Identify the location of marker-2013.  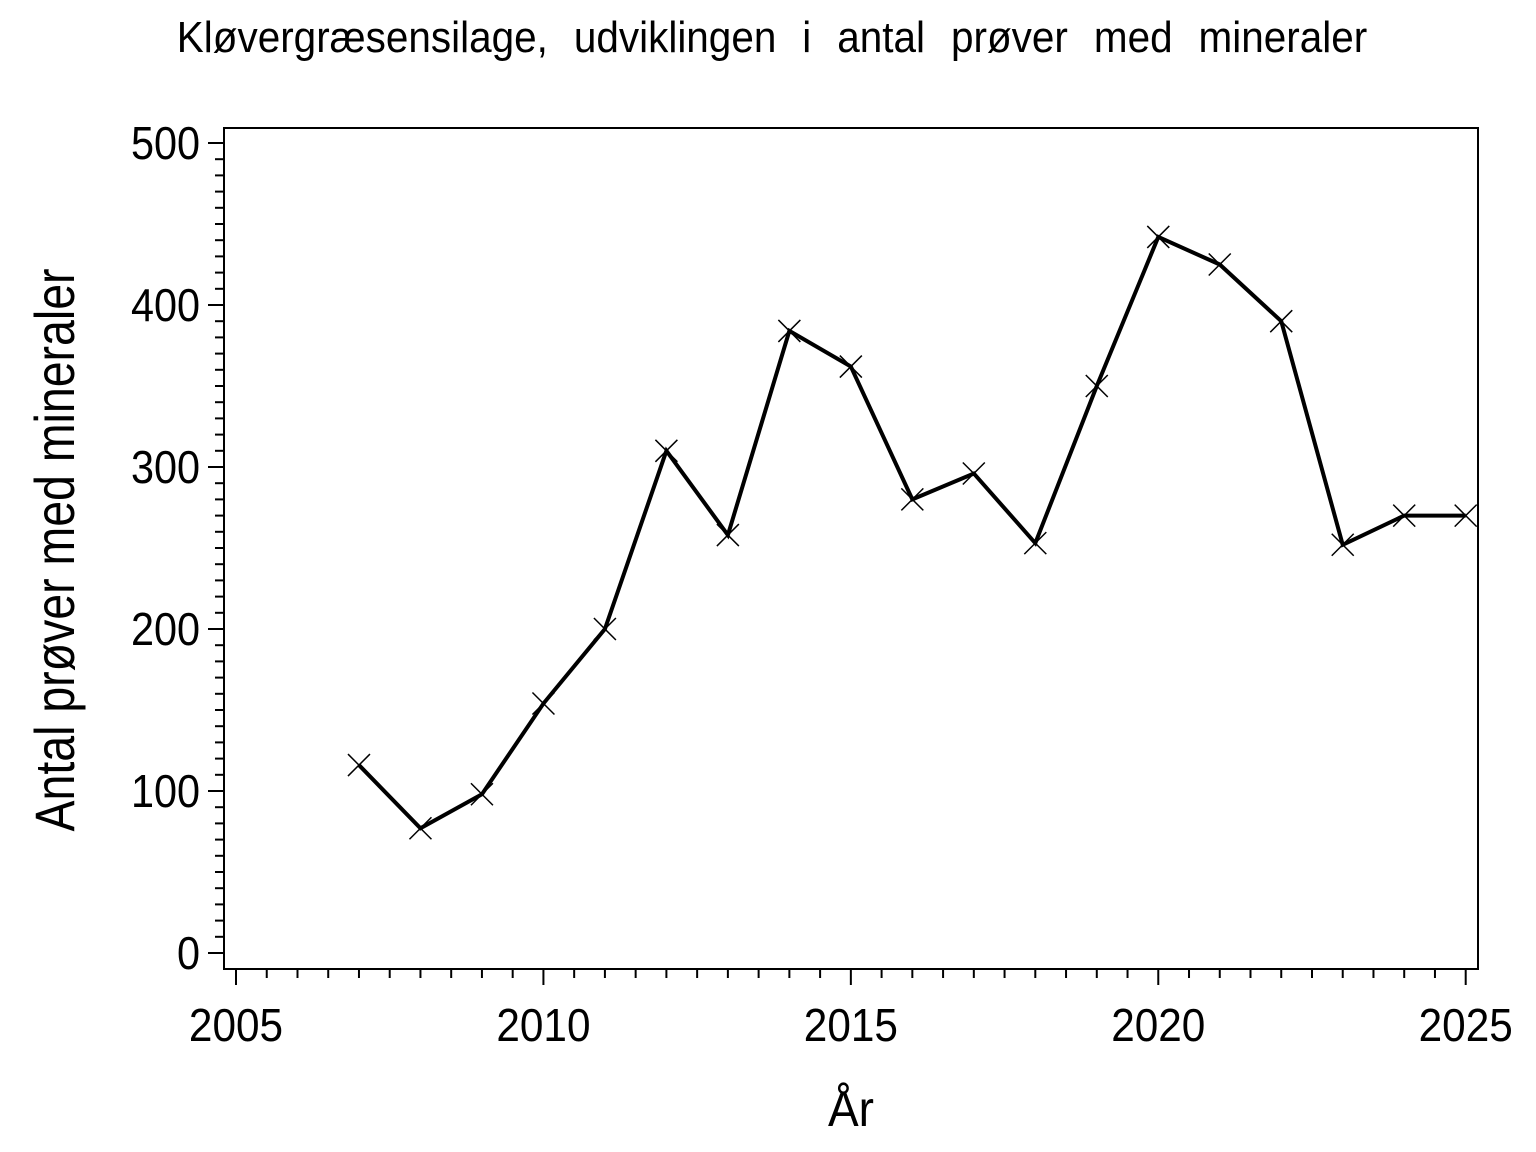
(728, 535).